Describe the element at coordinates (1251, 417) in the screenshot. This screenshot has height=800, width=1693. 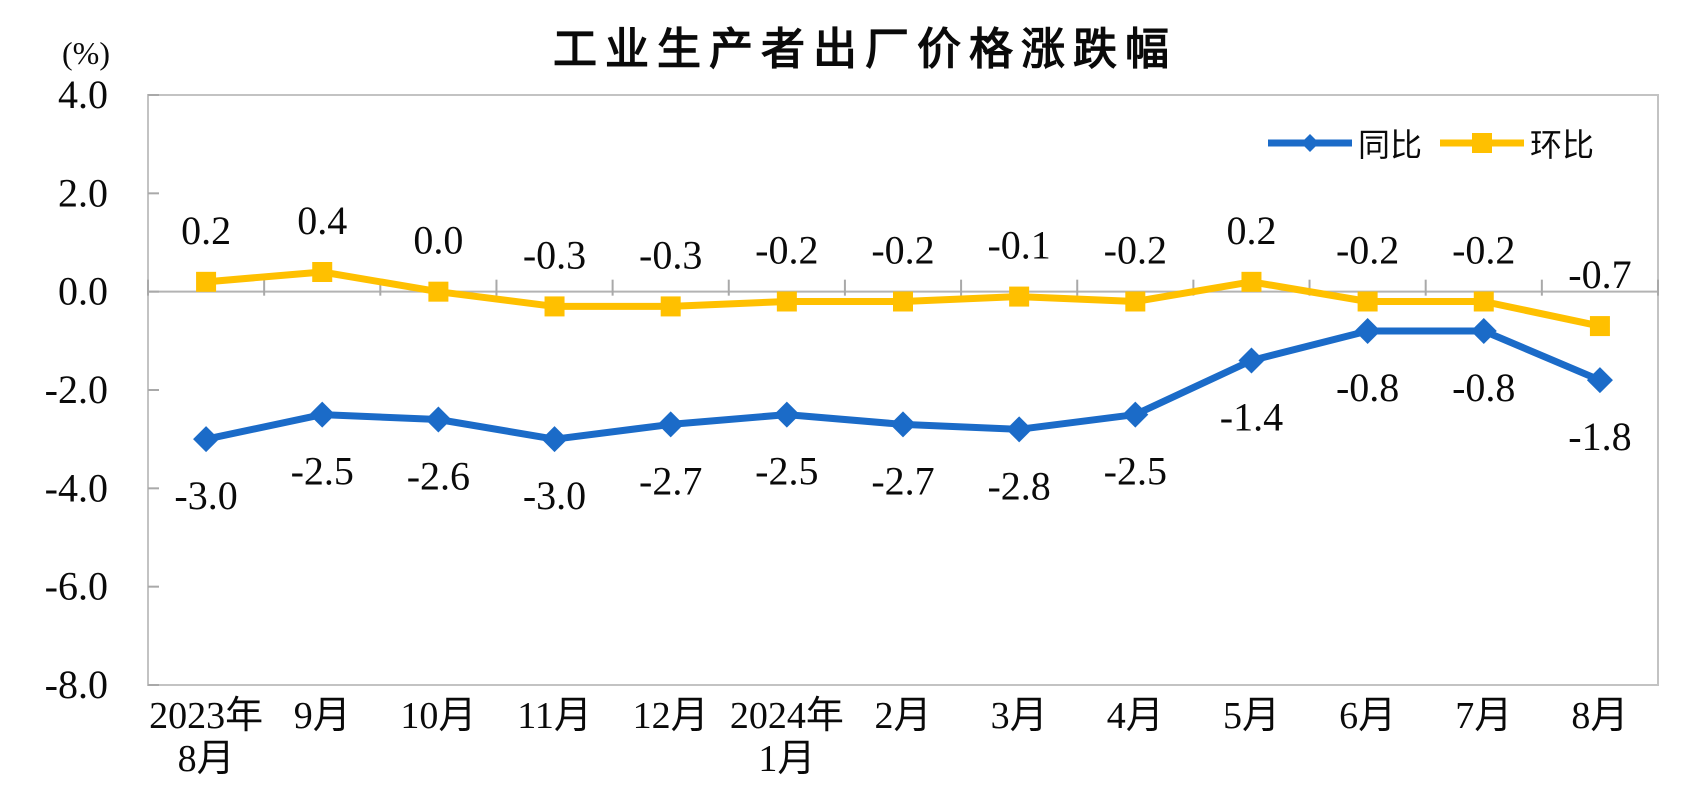
I see `data-point-label: -1.4` at that location.